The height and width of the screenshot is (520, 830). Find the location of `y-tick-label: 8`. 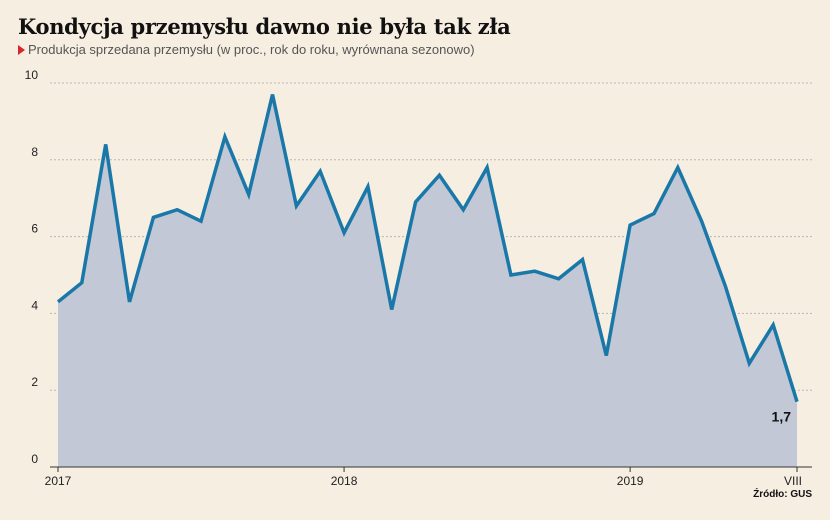

y-tick-label: 8 is located at coordinates (34, 152).